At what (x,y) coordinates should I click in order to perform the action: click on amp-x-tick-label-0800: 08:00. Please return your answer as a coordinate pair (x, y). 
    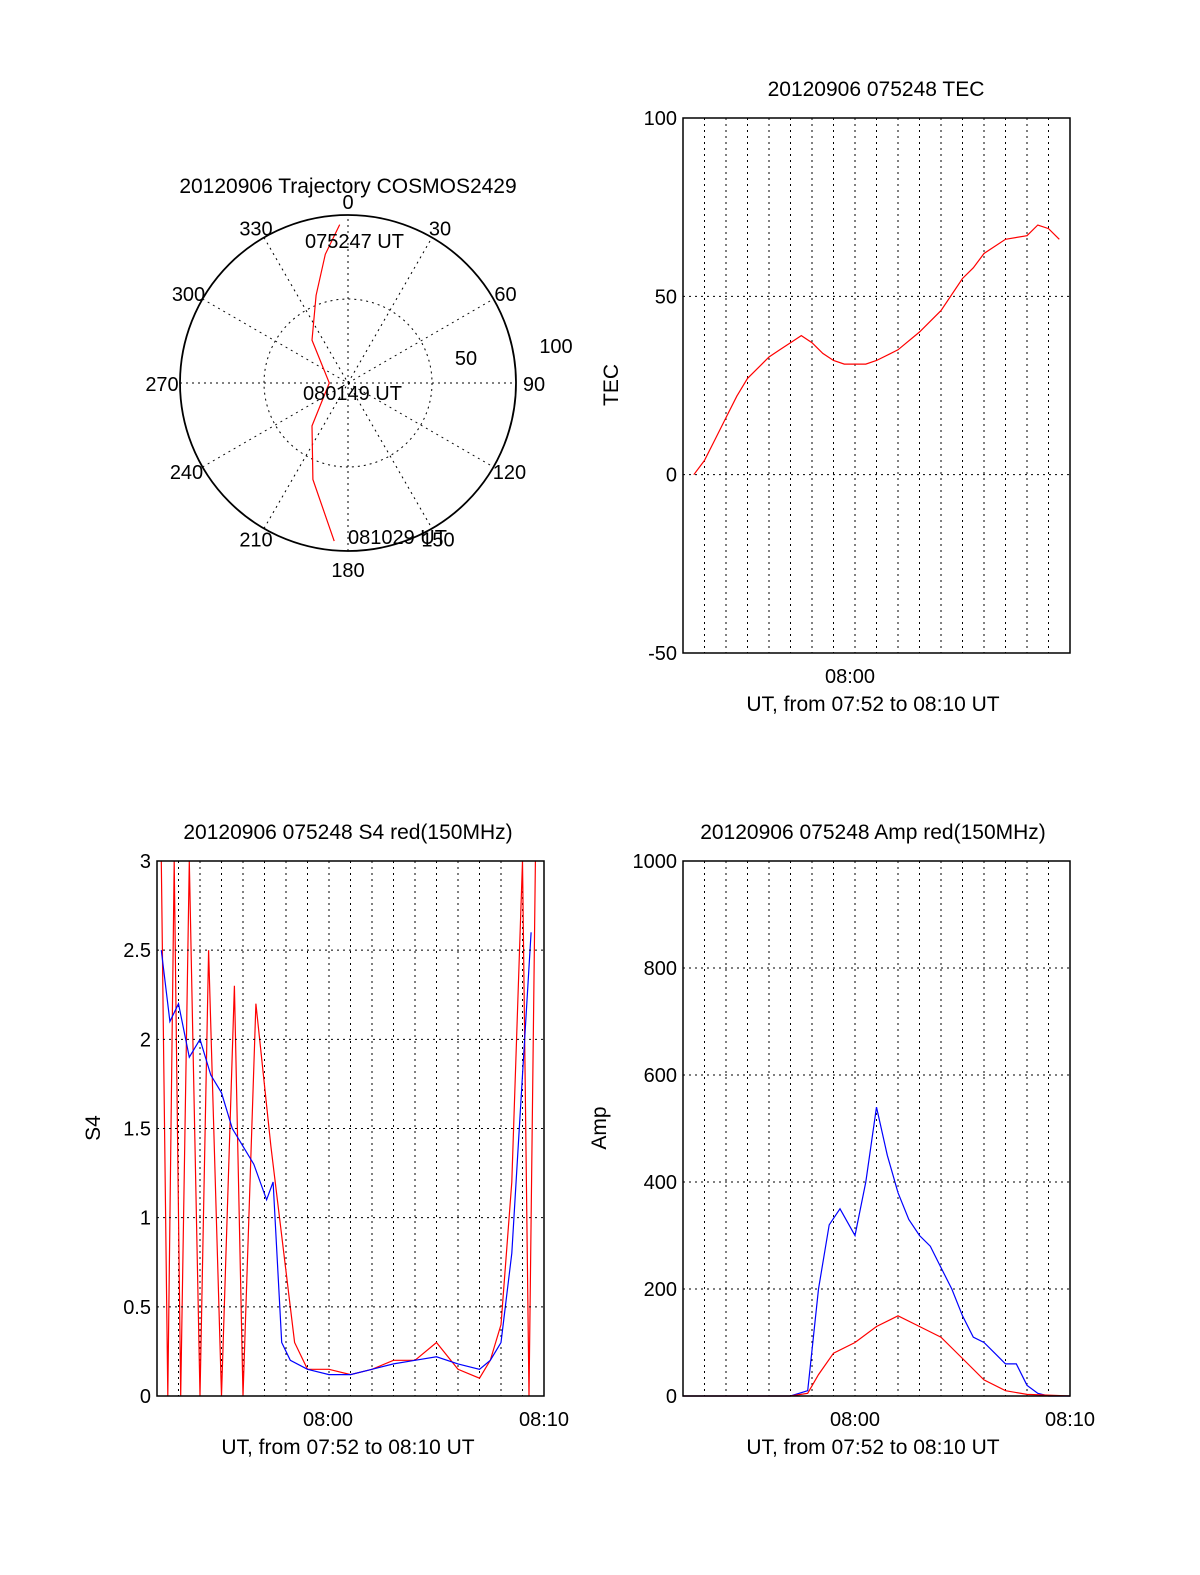
    Looking at the image, I should click on (855, 1420).